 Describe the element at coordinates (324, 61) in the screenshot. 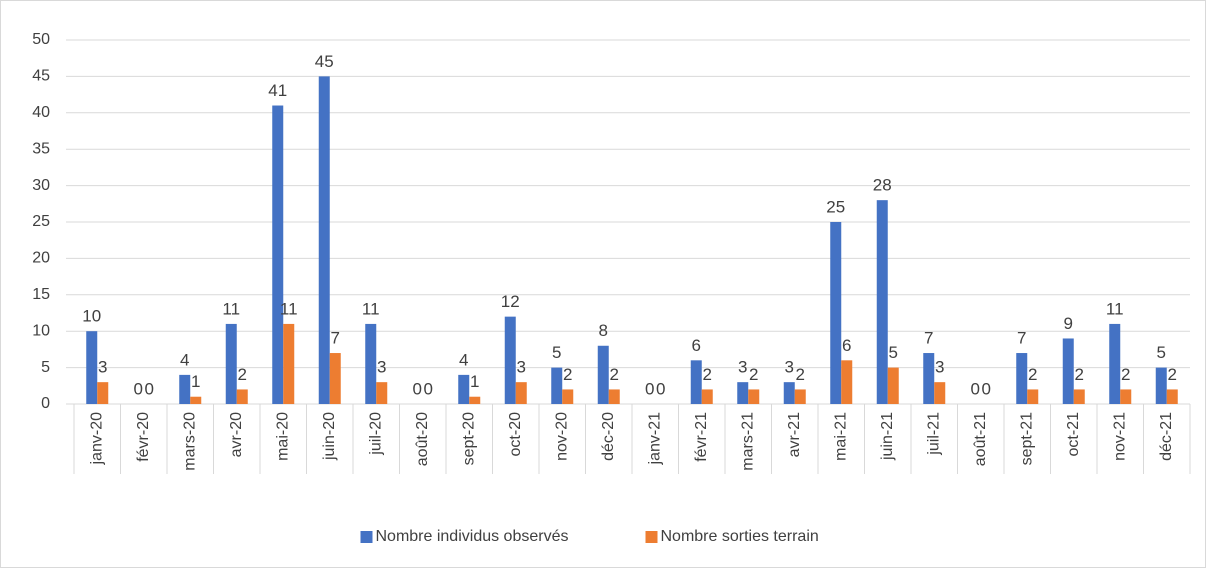

I see `data-label: 45` at that location.